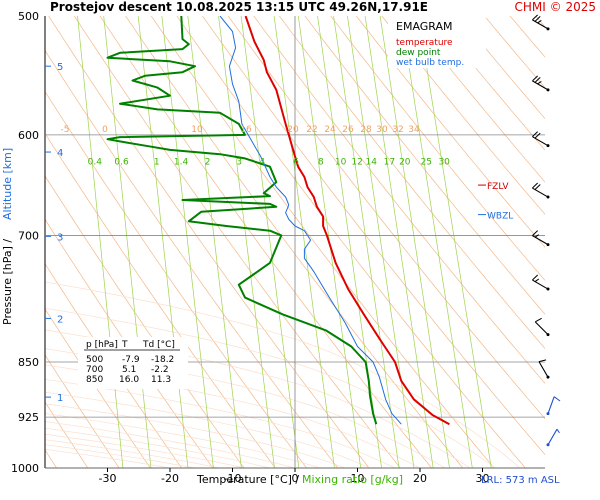 This screenshot has width=600, height=500. Describe the element at coordinates (424, 43) in the screenshot. I see `legend-item-temperature: temperature` at that location.